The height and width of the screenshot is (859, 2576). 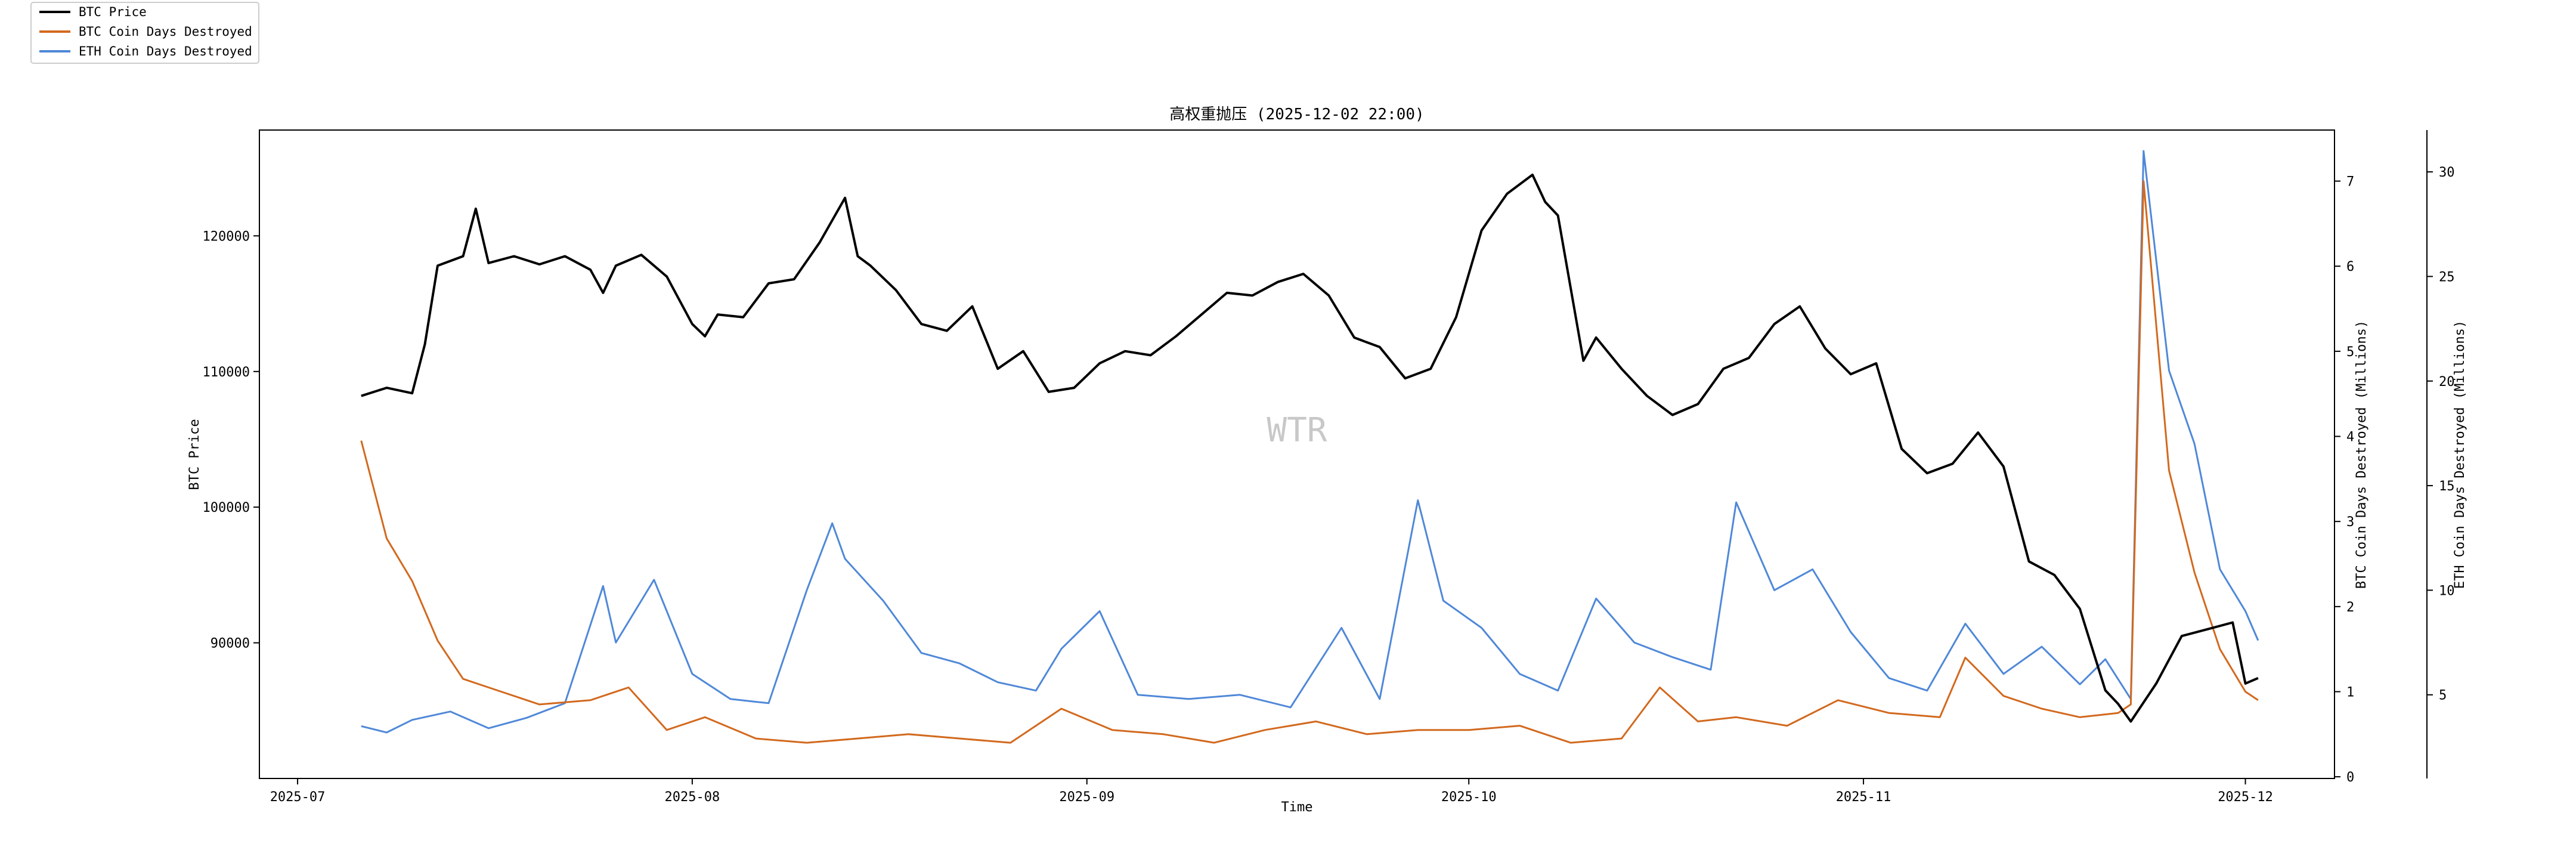 I want to click on y-left-tick-label: 110000, so click(x=226, y=372).